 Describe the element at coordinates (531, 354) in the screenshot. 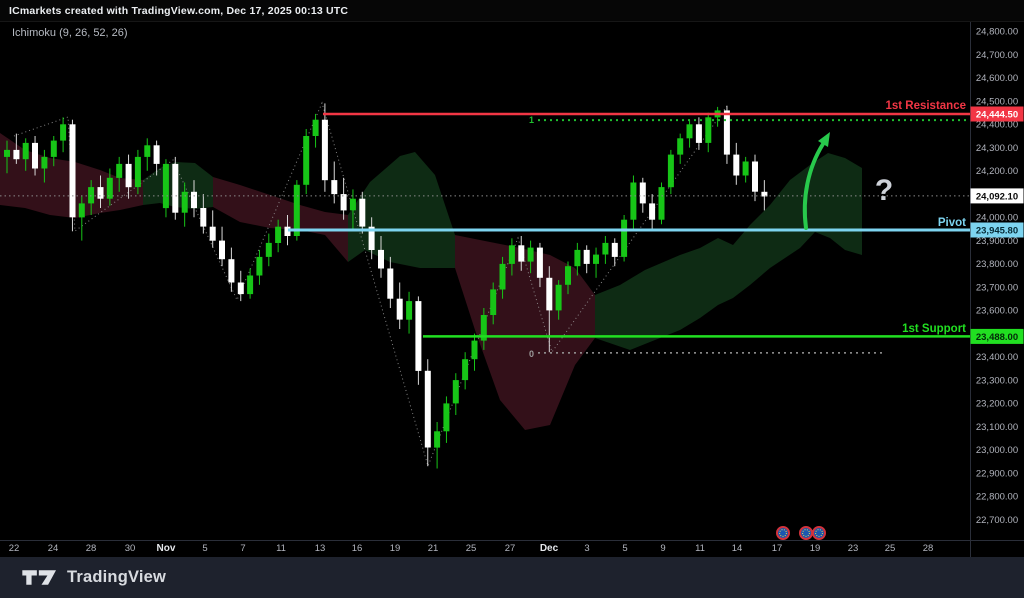

I see `fib-level-0-label: 0` at that location.